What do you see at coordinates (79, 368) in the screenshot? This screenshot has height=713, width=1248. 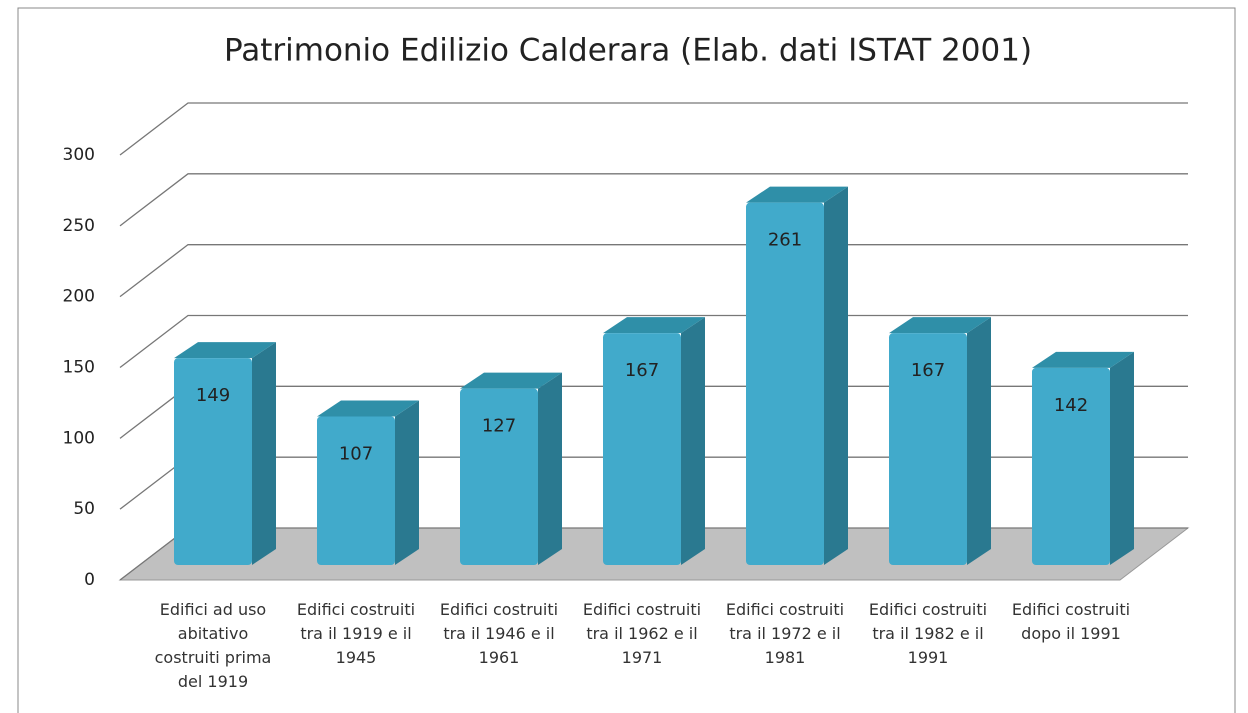 I see `y-tick-label: 150` at bounding box center [79, 368].